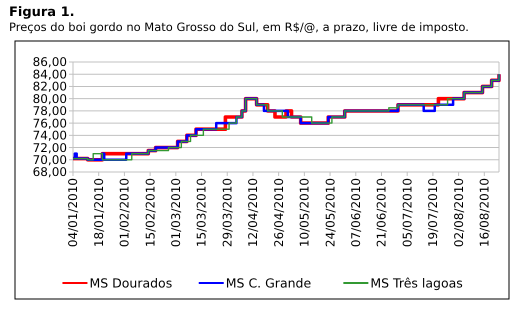  I want to click on chart-title: Figura 1., so click(42, 12).